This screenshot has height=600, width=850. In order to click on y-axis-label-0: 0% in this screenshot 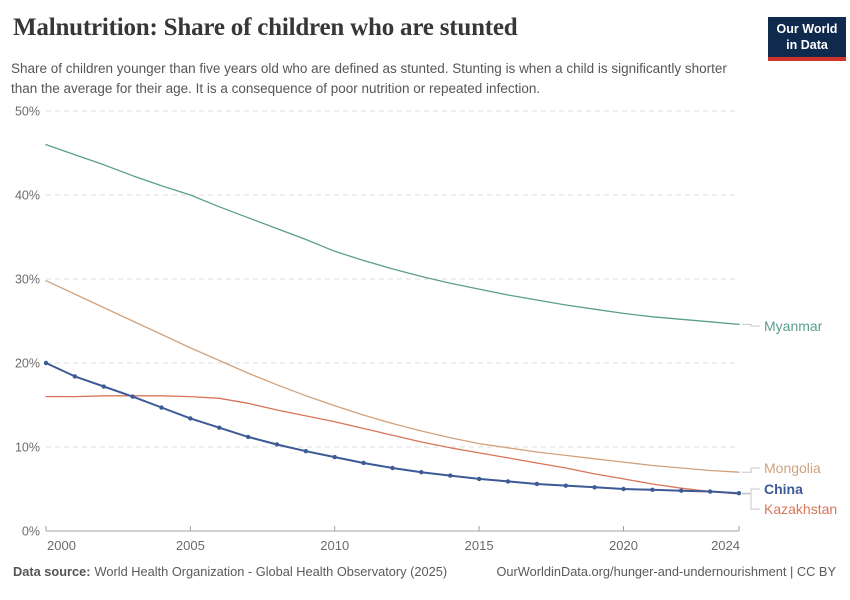, I will do `click(31, 532)`.